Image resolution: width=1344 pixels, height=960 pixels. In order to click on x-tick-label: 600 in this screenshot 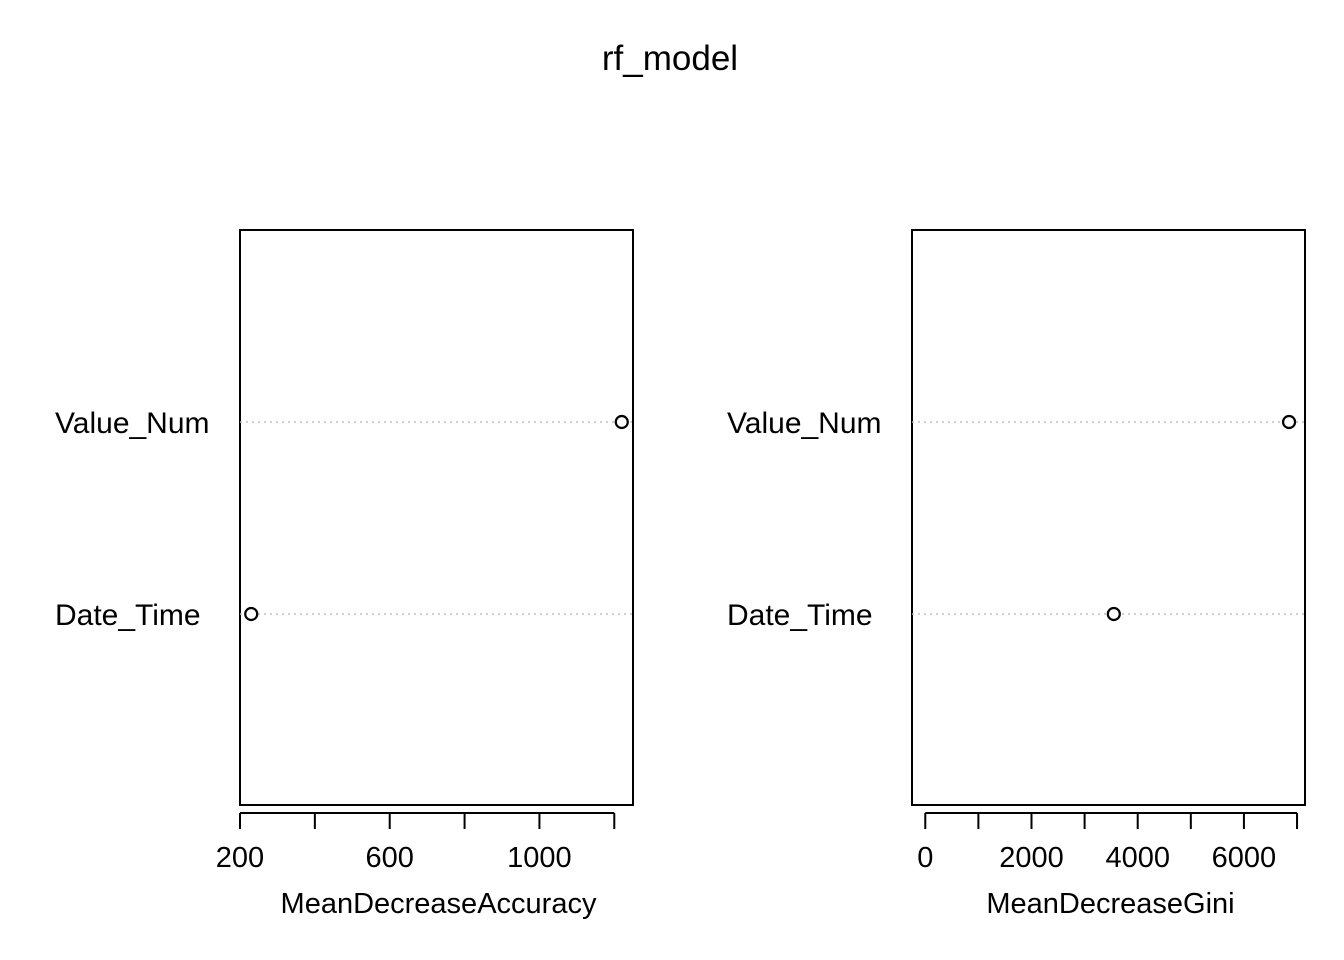, I will do `click(390, 858)`.